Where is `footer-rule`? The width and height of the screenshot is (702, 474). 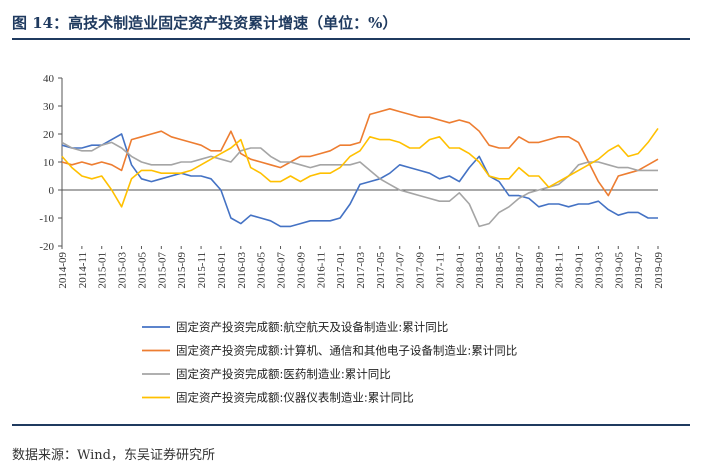 footer-rule is located at coordinates (351, 425).